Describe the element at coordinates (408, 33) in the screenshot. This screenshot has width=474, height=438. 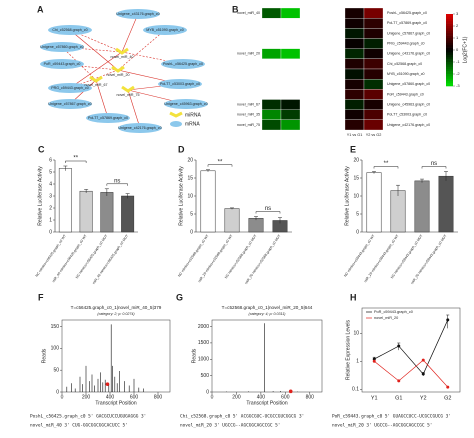
I see `row-label: Unigene_c57867.graph_c0` at that location.